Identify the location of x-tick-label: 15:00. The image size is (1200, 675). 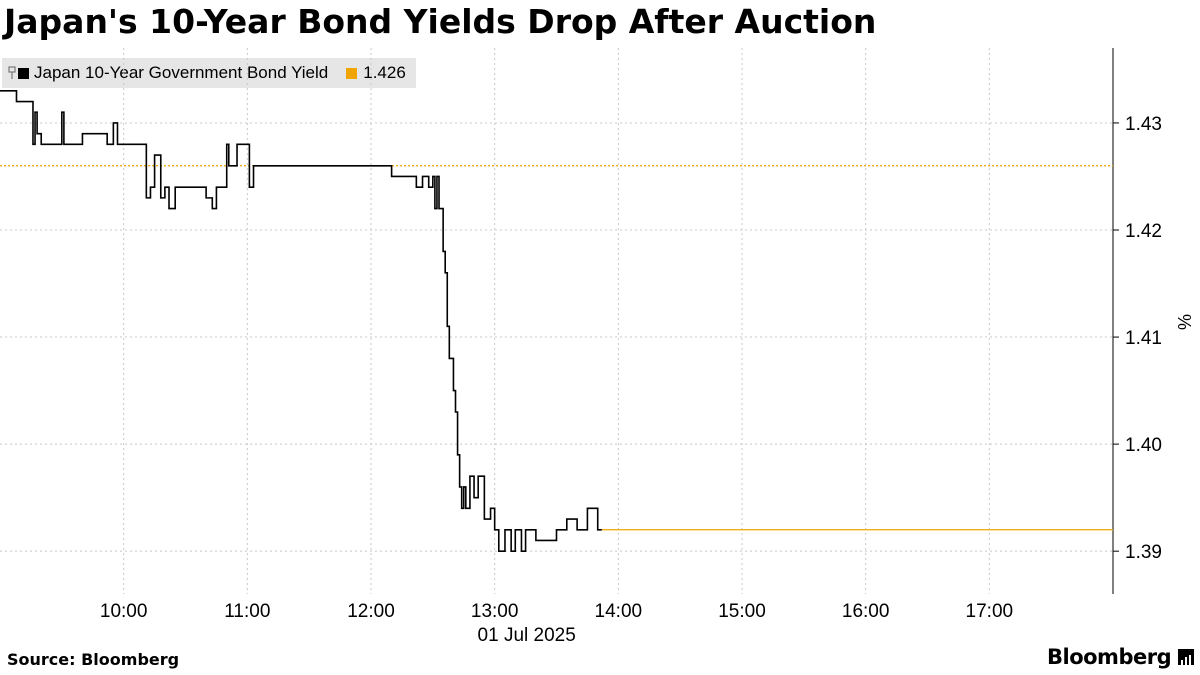
(742, 611).